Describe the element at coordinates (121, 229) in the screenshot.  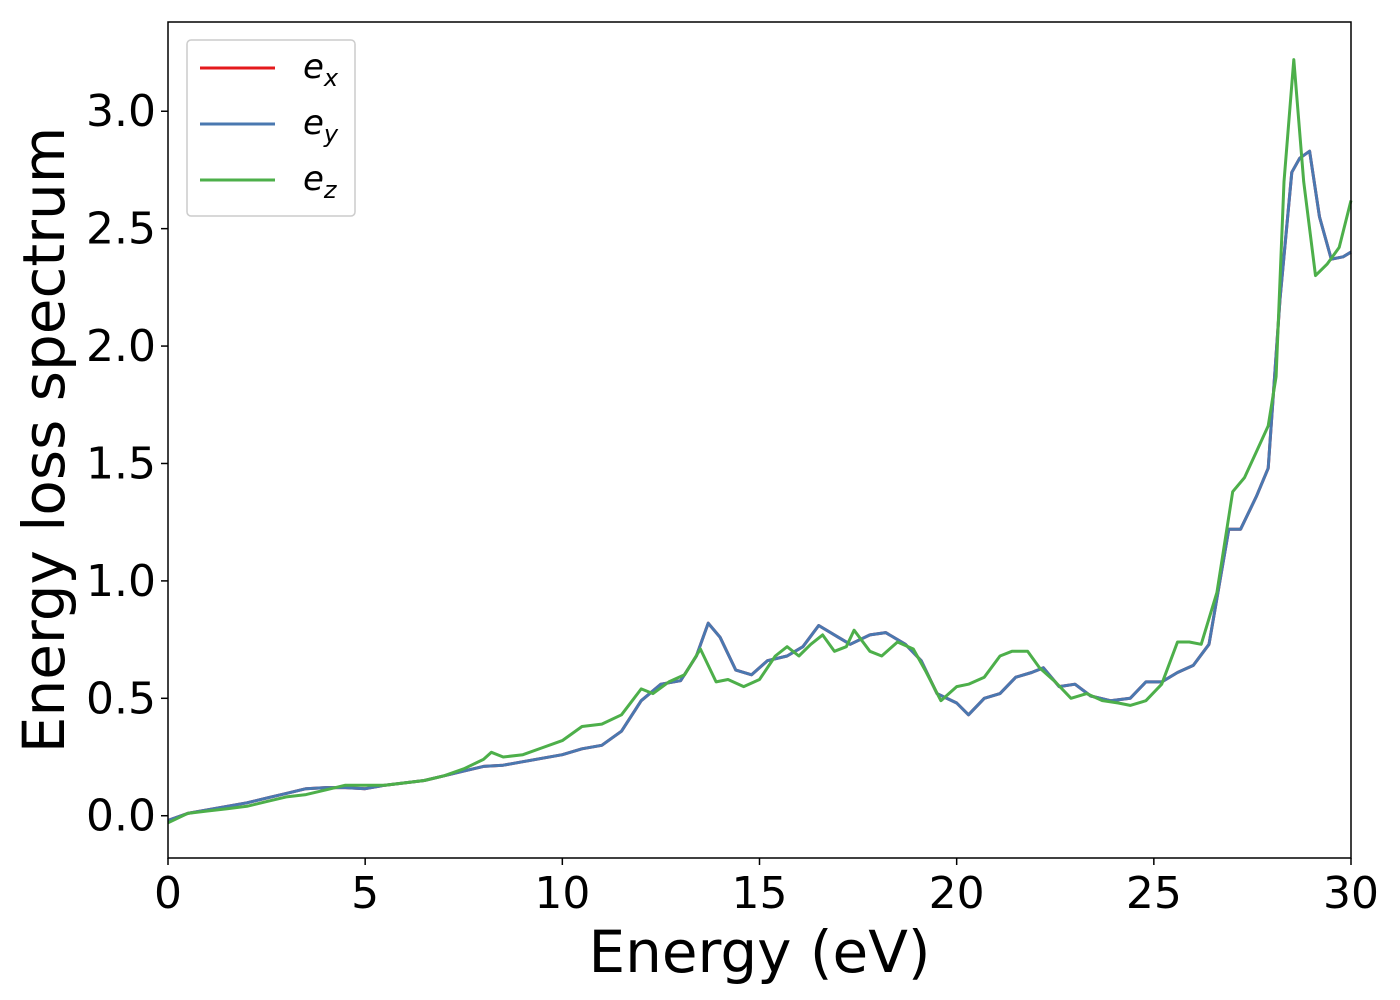
I see `y-tick-label: 2.5` at that location.